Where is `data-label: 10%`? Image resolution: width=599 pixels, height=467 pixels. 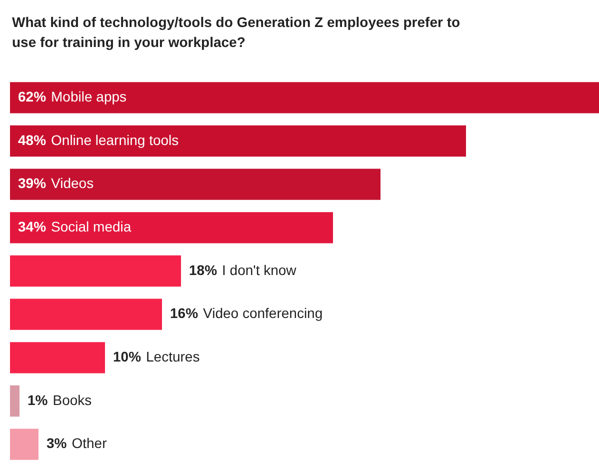 data-label: 10% is located at coordinates (127, 356).